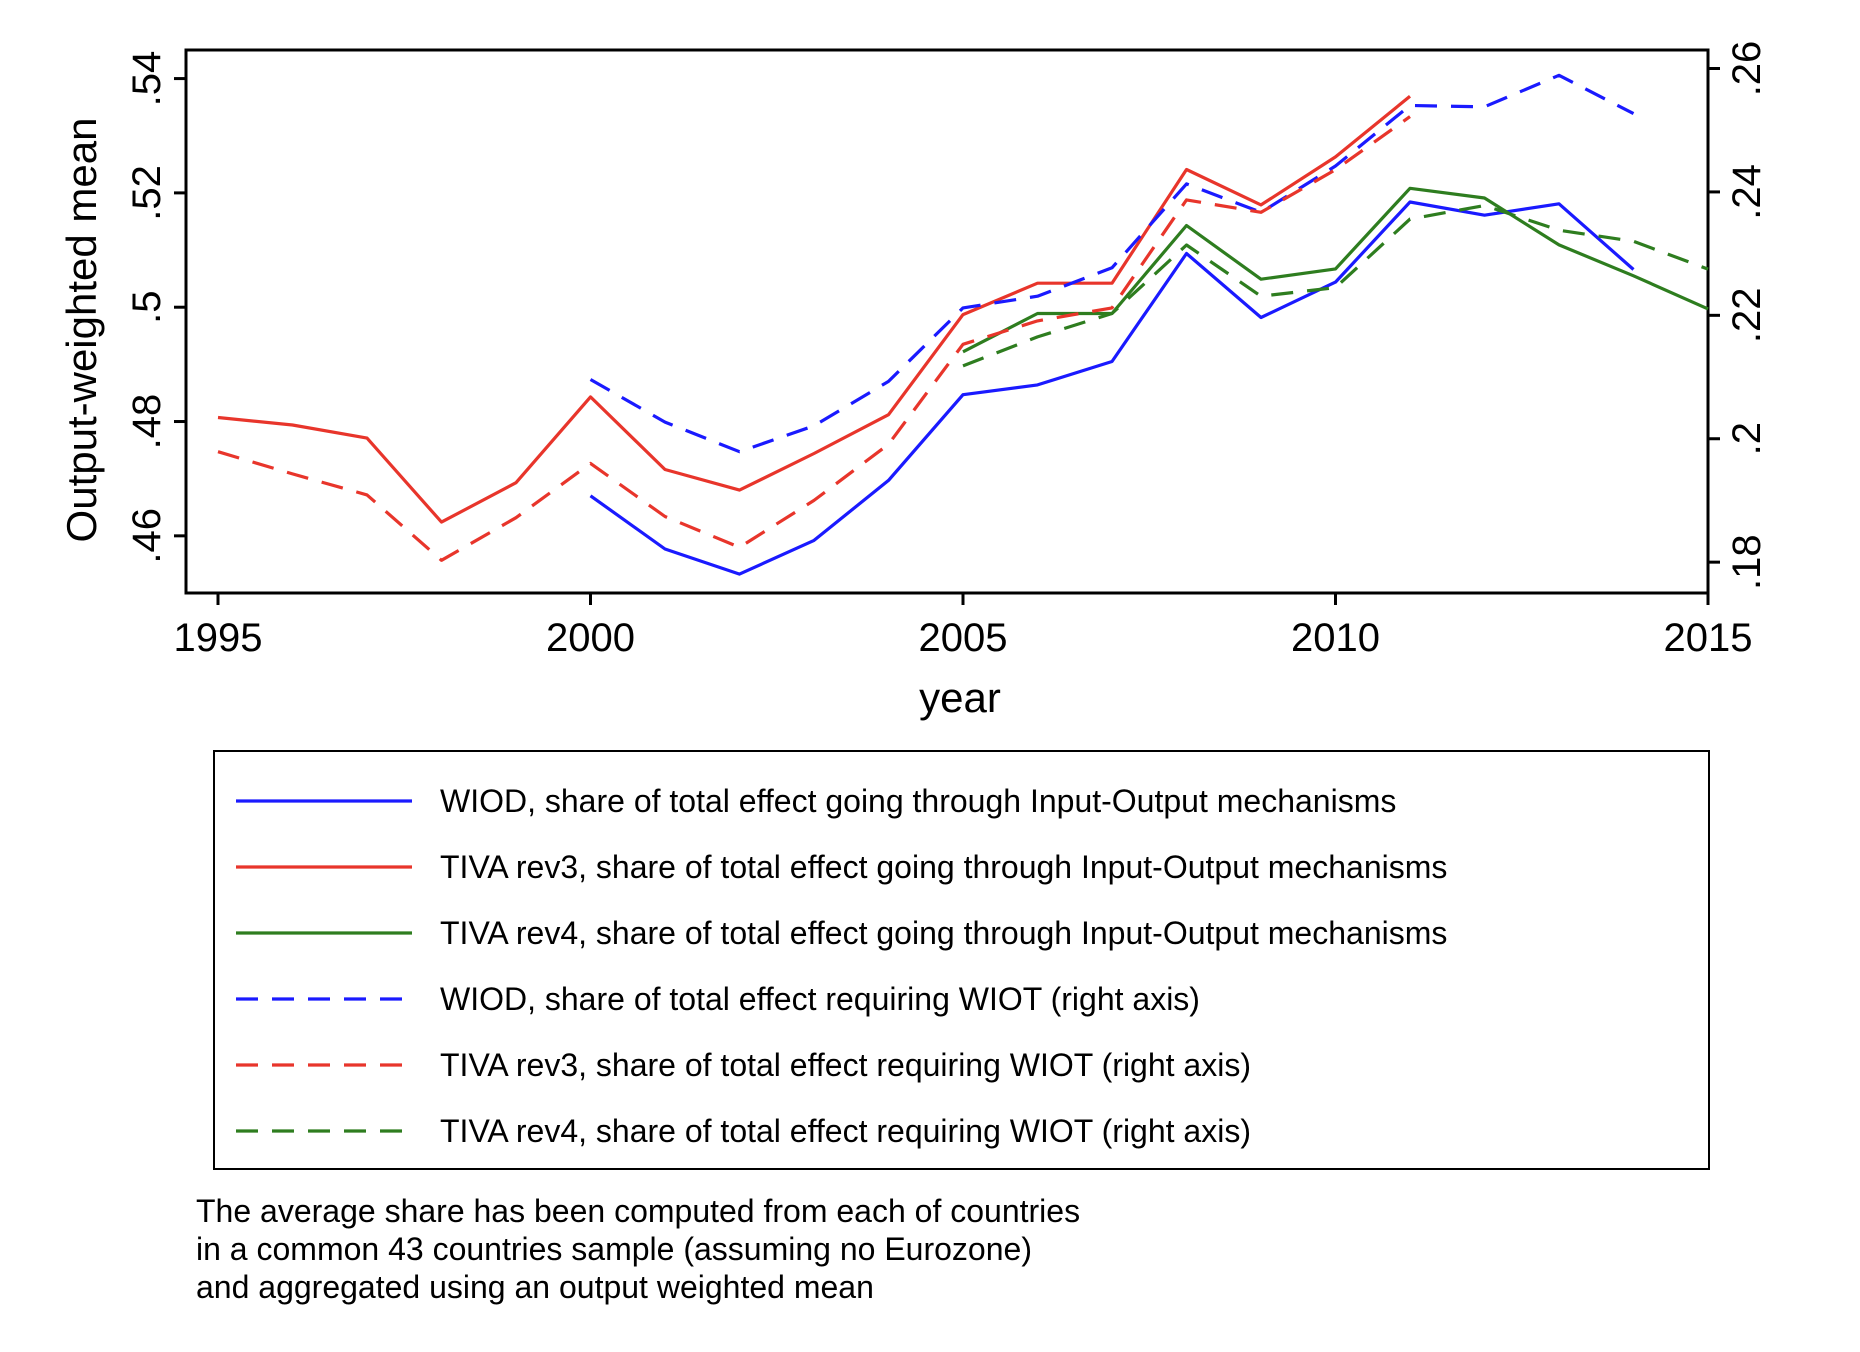 The height and width of the screenshot is (1352, 1860). What do you see at coordinates (147, 536) in the screenshot?
I see `y-left-tick-label: .46` at bounding box center [147, 536].